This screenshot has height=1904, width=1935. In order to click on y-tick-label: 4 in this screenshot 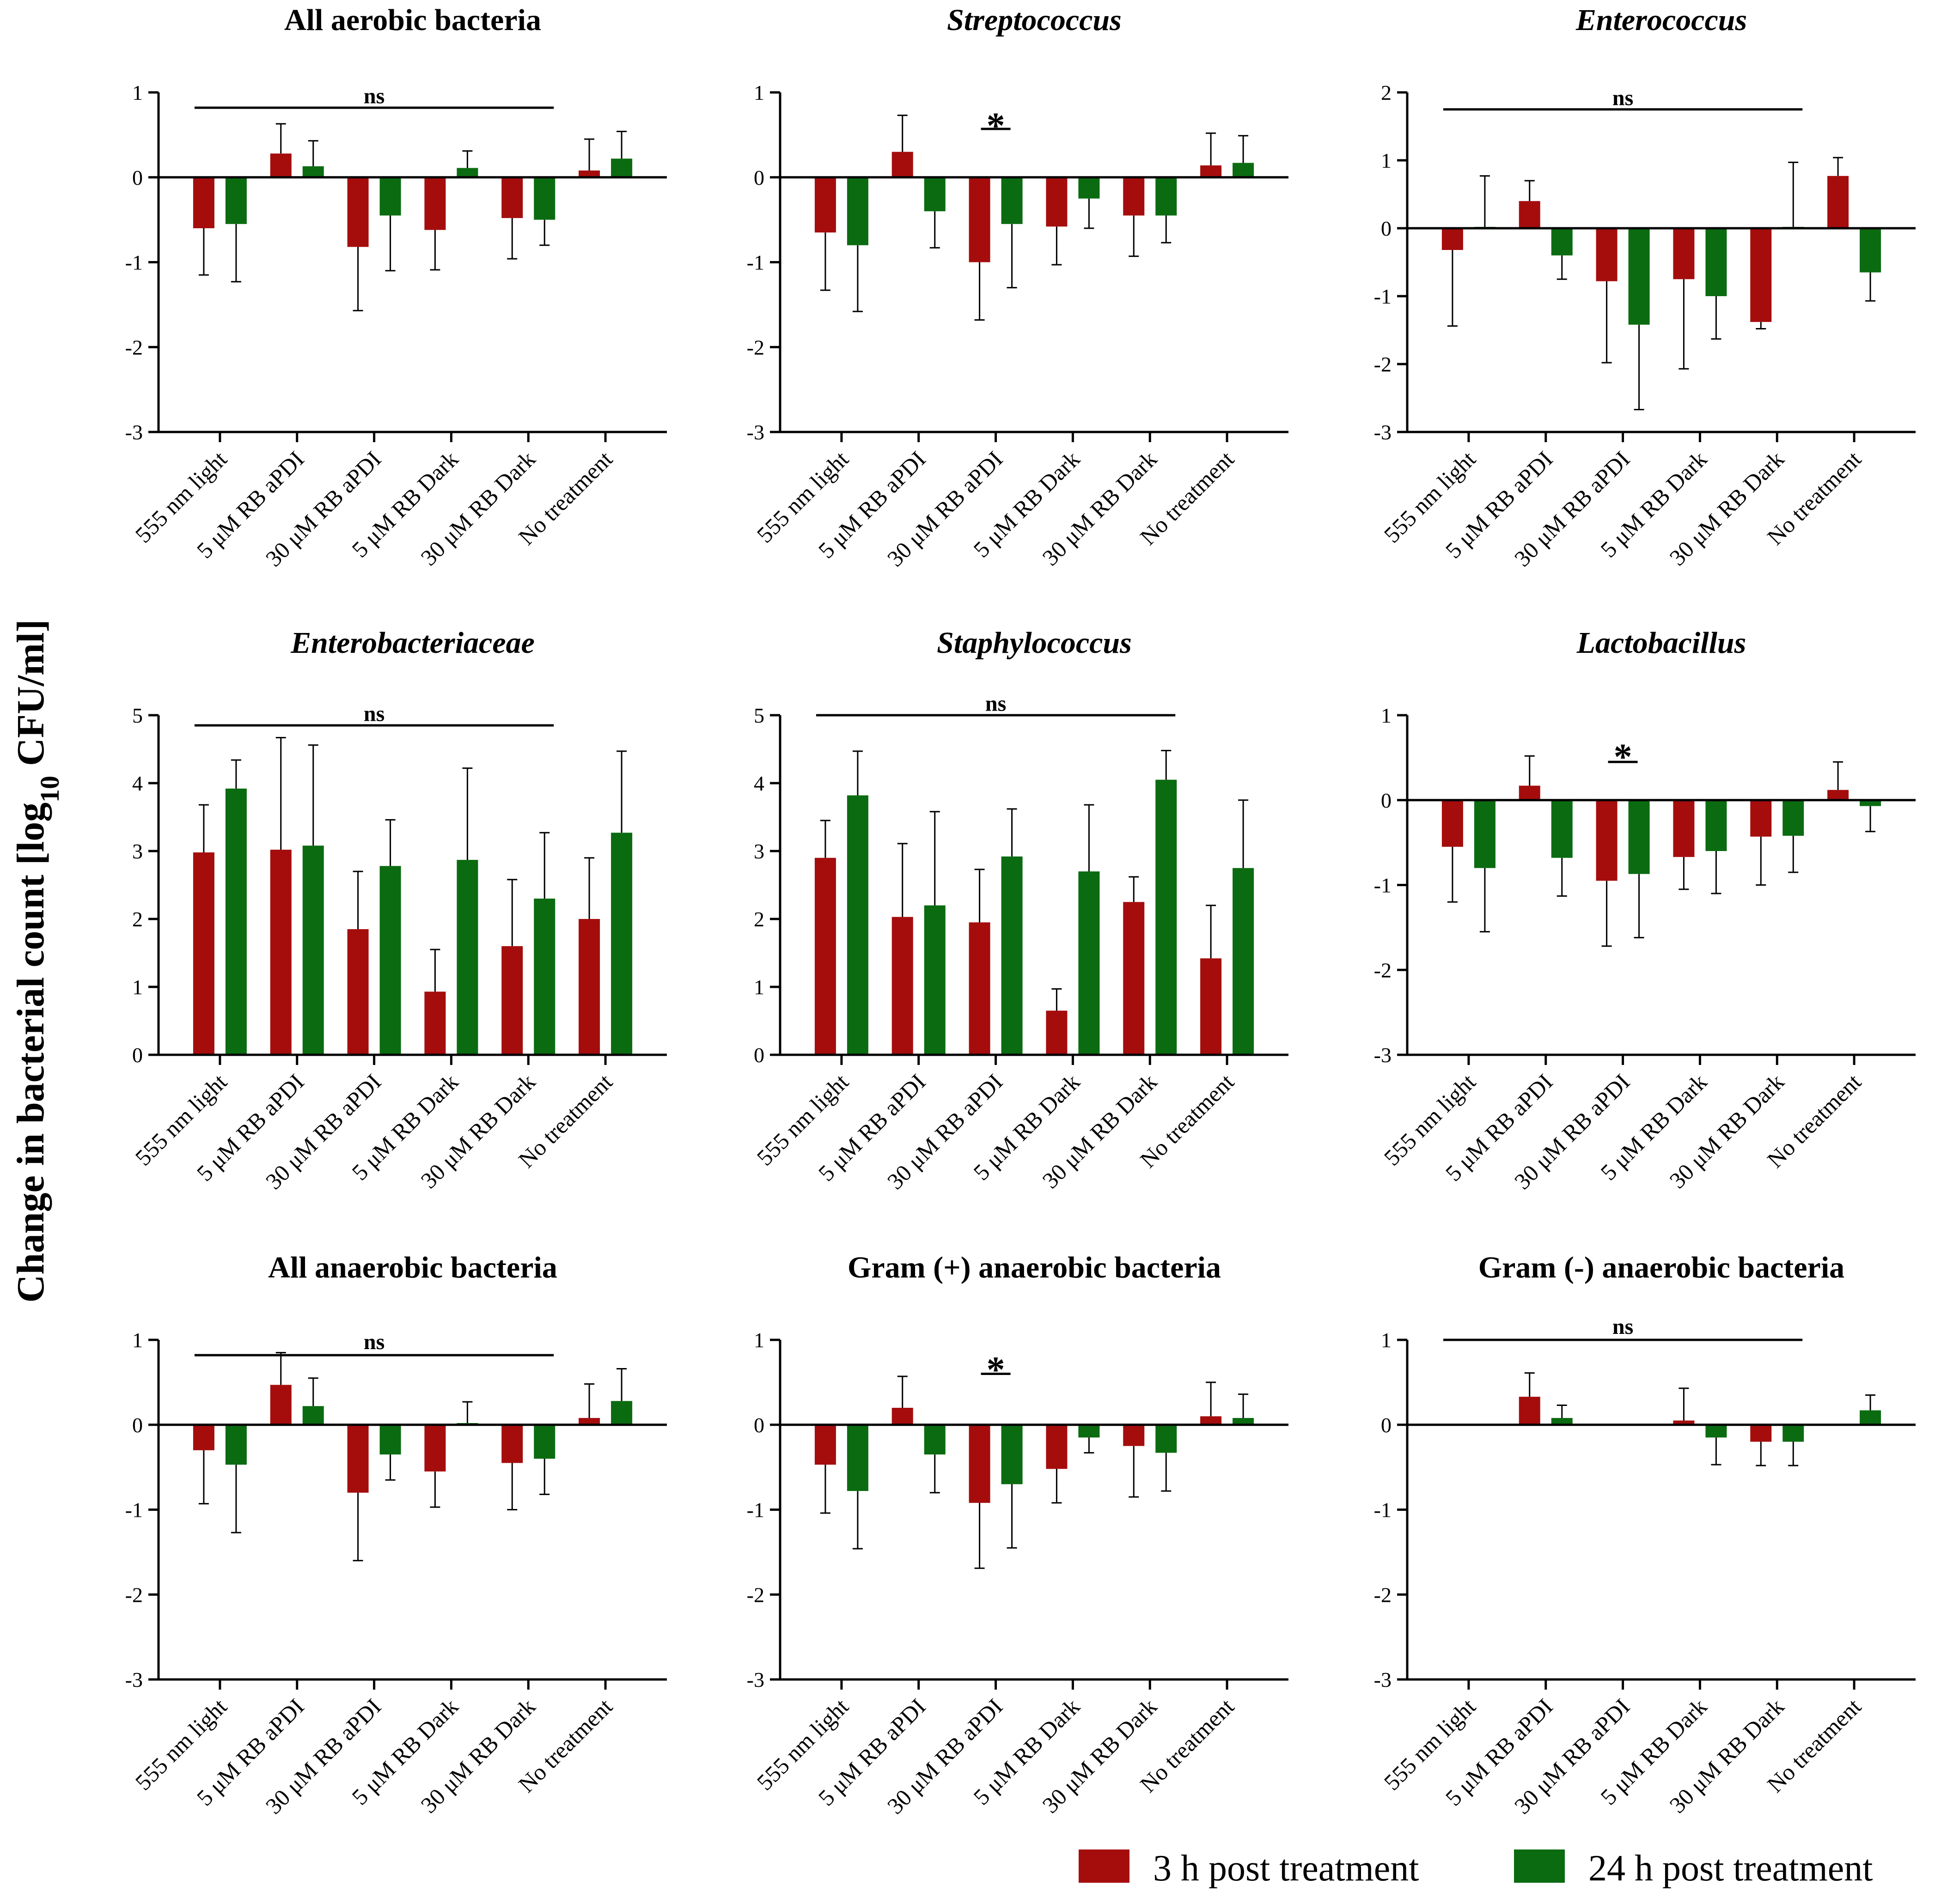, I will do `click(137, 784)`.